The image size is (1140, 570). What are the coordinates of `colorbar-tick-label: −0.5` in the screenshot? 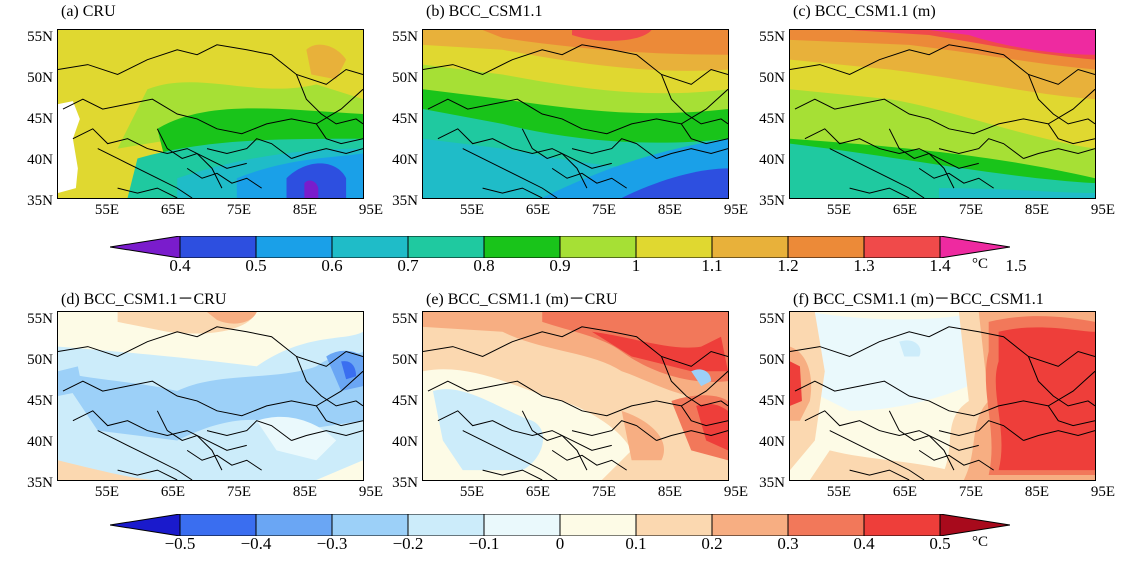 It's located at (180, 543).